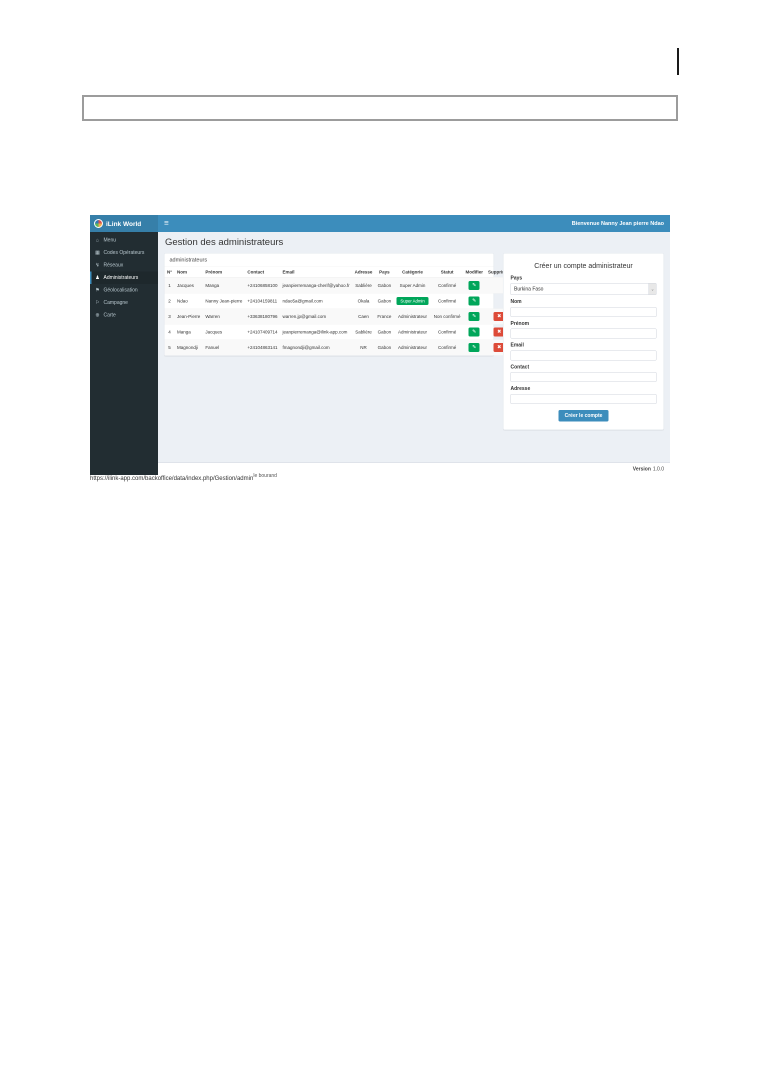 Image resolution: width=761 pixels, height=1075 pixels. Describe the element at coordinates (188, 347) in the screenshot. I see `cell-nom: Magnondji` at that location.